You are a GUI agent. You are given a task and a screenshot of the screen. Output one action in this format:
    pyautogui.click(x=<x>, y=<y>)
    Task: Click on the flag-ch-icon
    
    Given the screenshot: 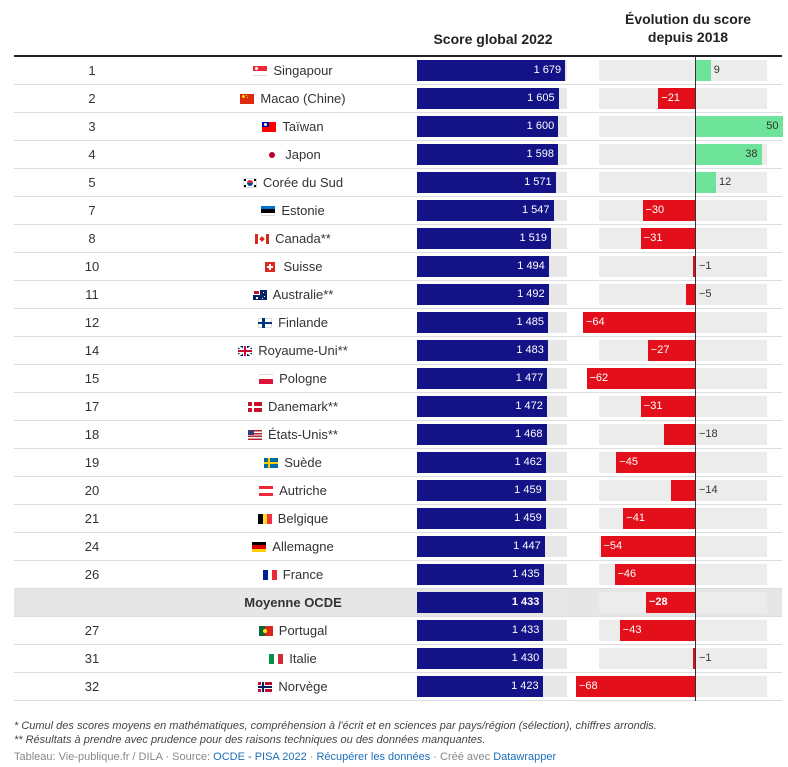 What is the action you would take?
    pyautogui.click(x=270, y=266)
    